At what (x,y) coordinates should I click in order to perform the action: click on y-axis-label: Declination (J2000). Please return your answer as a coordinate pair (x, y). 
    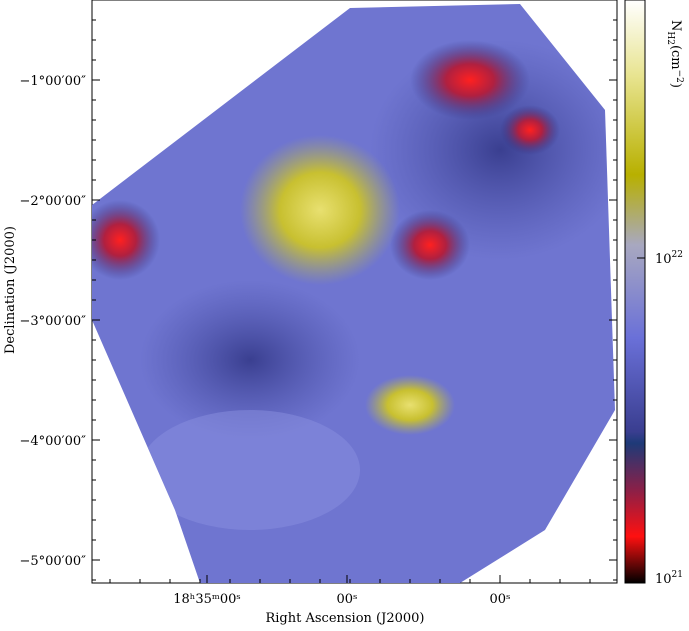
    Looking at the image, I should click on (10, 290).